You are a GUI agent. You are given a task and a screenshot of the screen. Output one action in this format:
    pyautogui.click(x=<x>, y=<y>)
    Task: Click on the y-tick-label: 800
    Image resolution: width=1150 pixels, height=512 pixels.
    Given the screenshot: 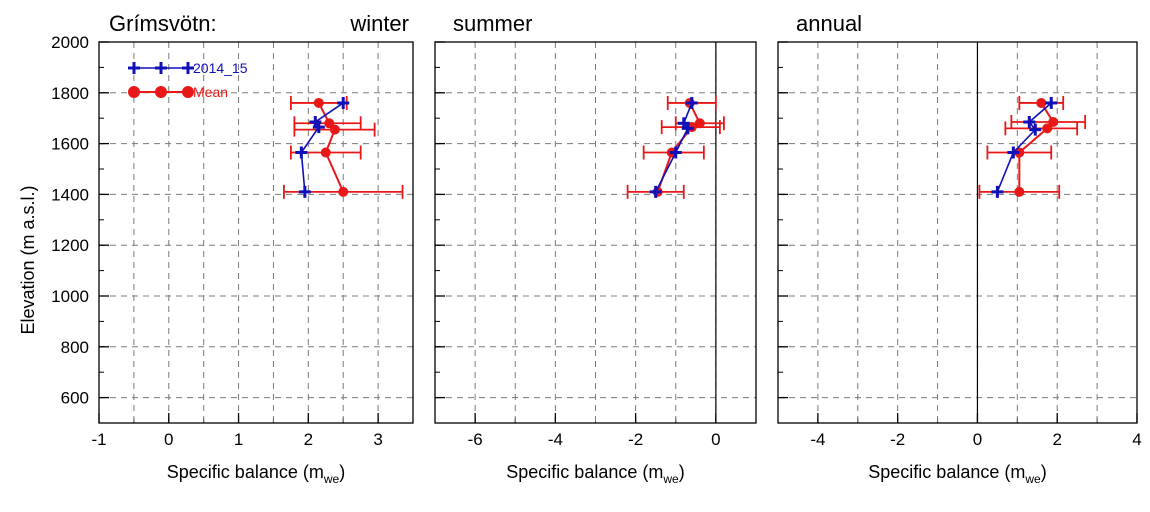 What is the action you would take?
    pyautogui.click(x=75, y=347)
    